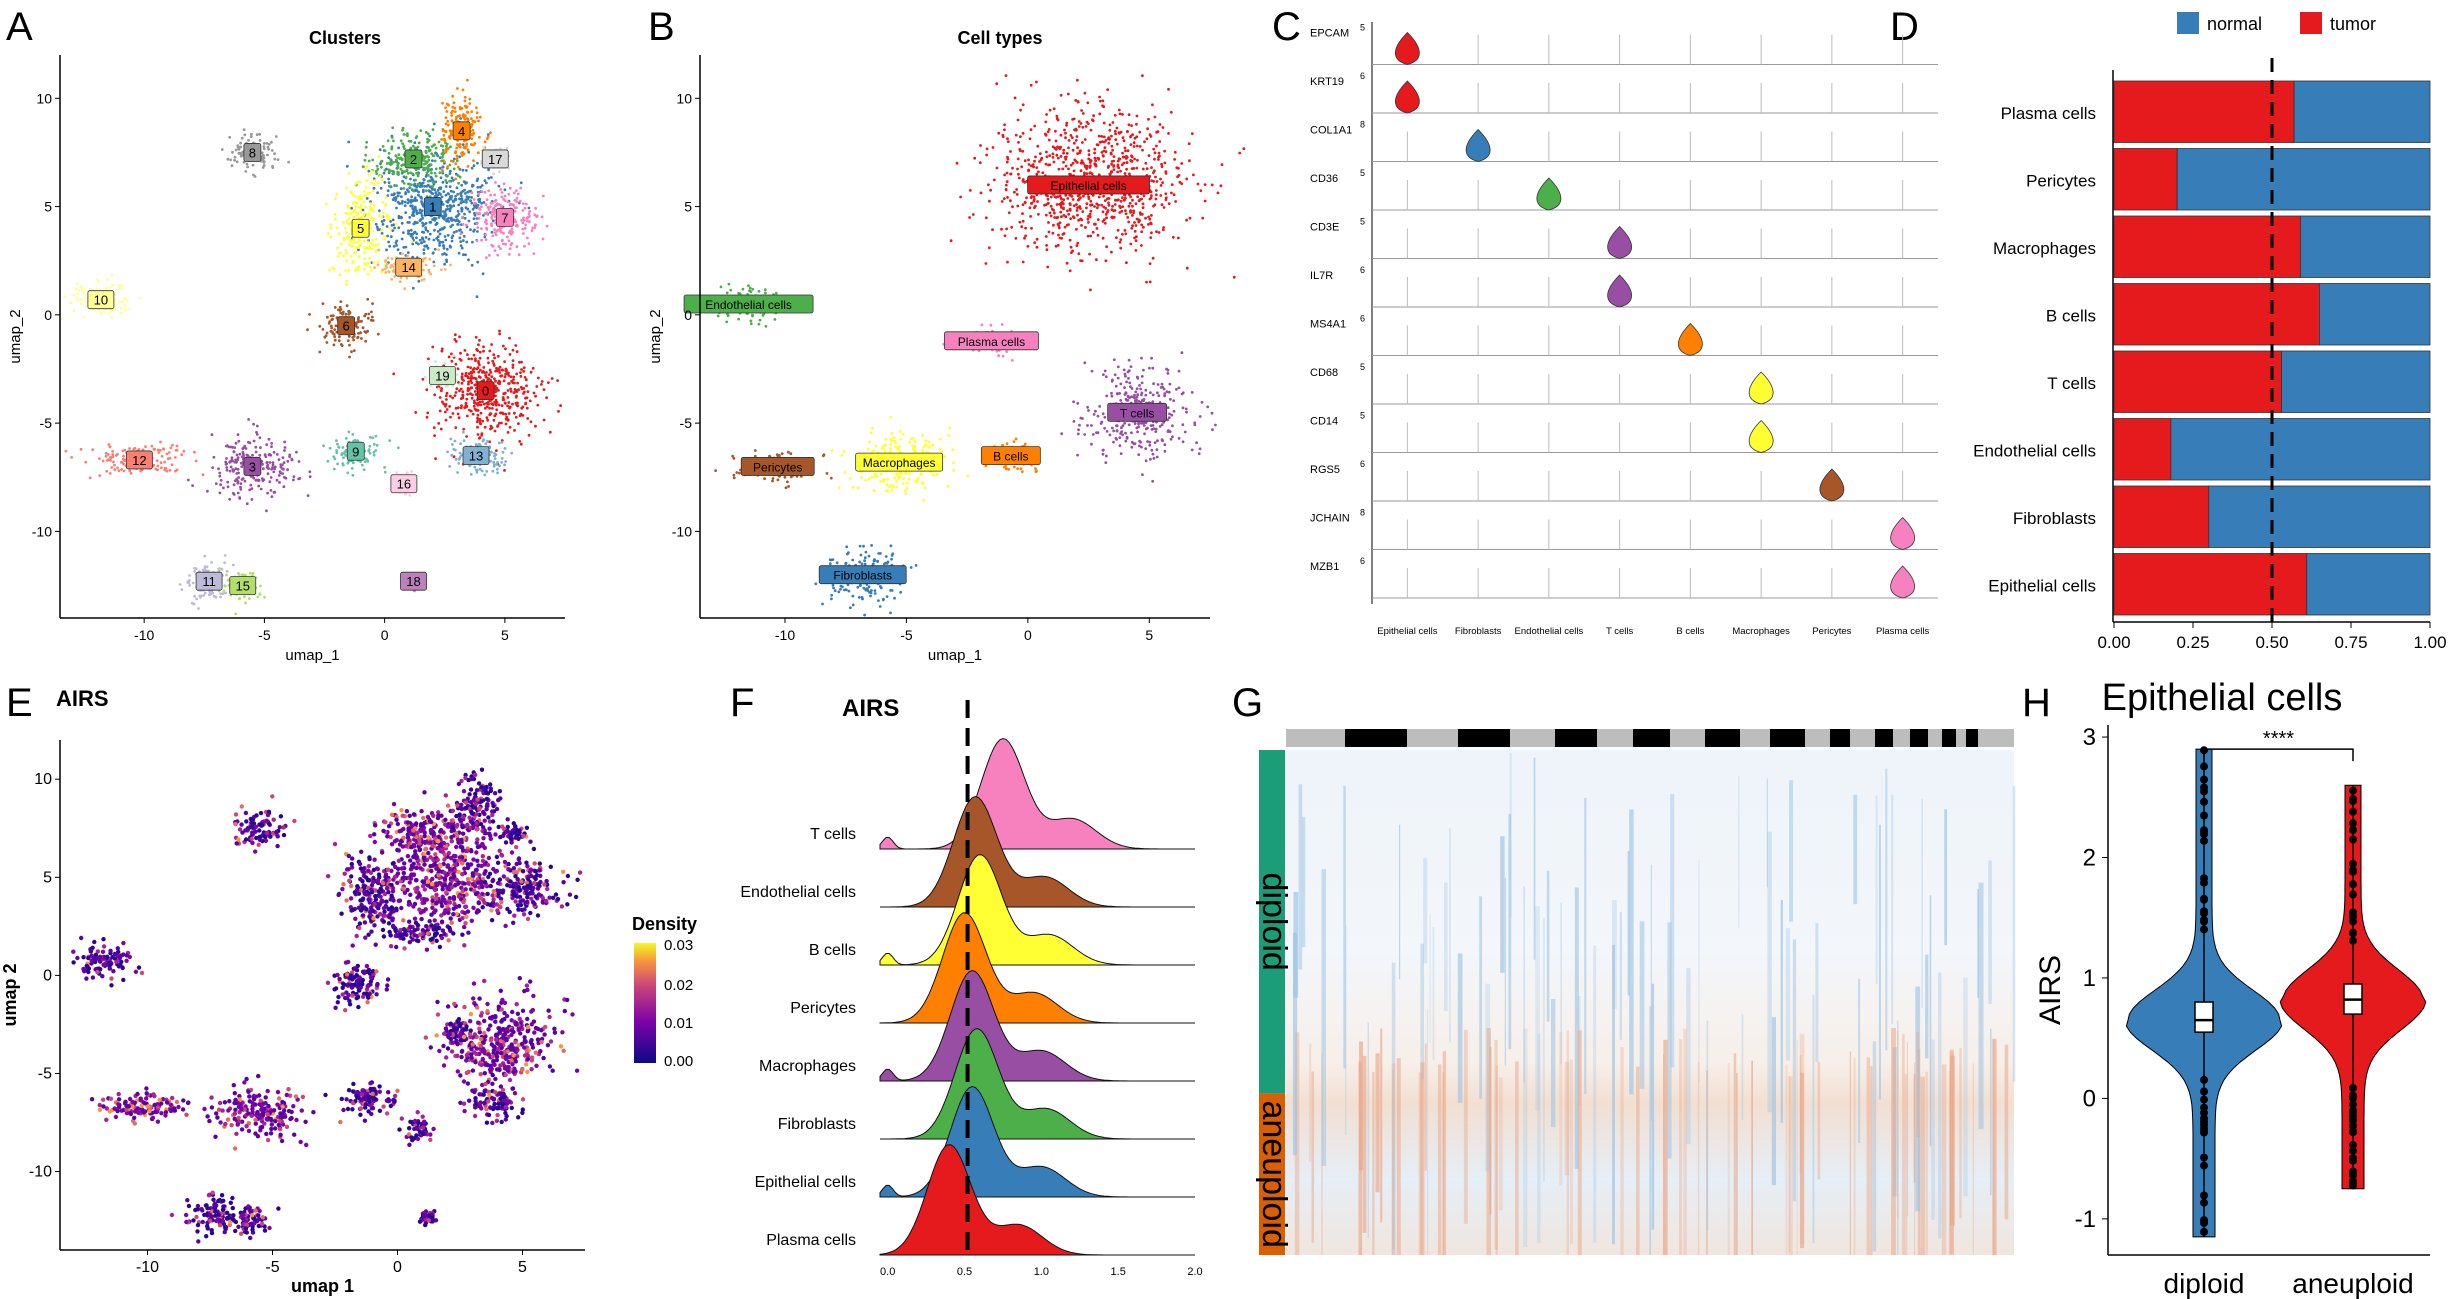 The image size is (2449, 1299). I want to click on cluster-label: 11, so click(209, 581).